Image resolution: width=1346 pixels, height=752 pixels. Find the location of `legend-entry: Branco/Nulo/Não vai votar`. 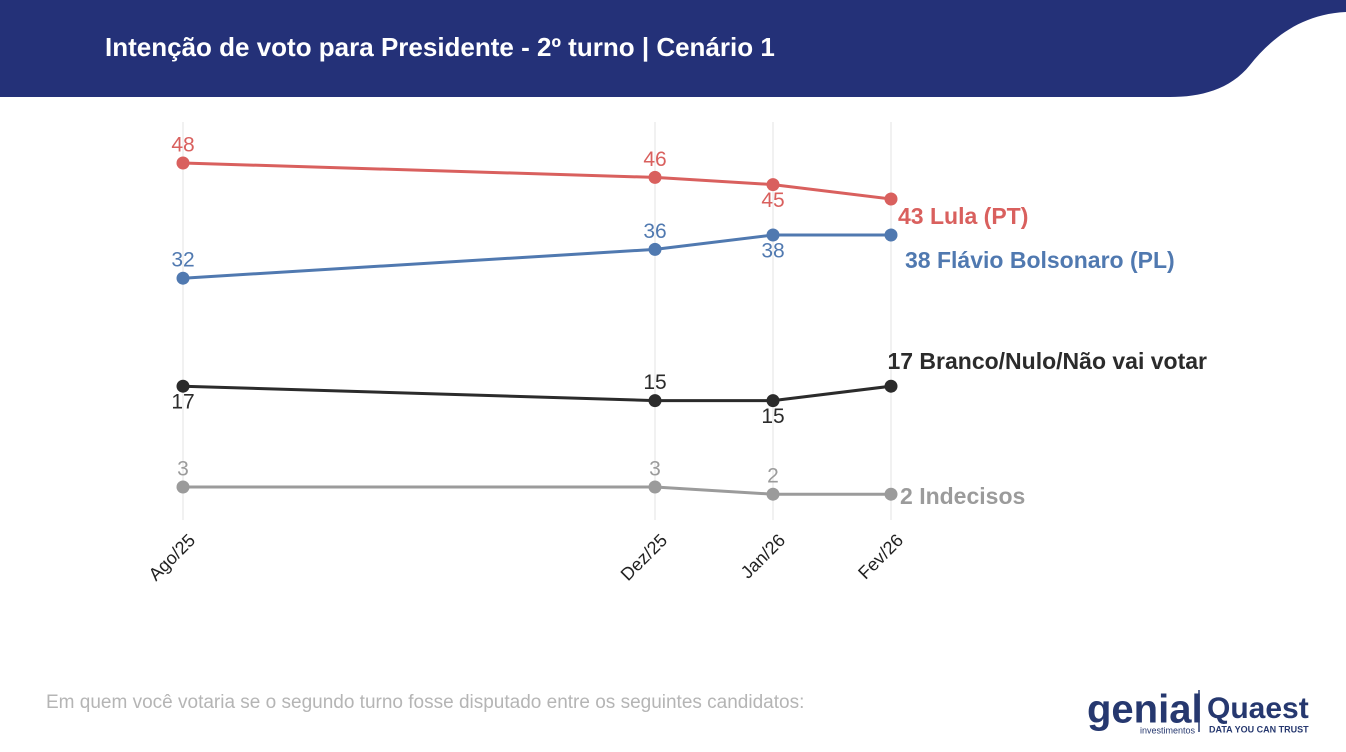

legend-entry: Branco/Nulo/Não vai votar is located at coordinates (1063, 361).